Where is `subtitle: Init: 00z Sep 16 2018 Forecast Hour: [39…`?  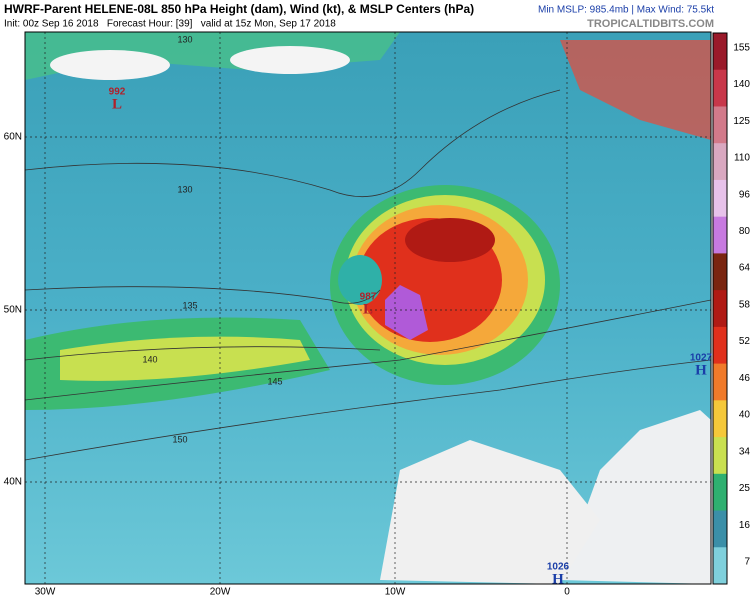
subtitle: Init: 00z Sep 16 2018 Forecast Hour: [39… is located at coordinates (170, 24).